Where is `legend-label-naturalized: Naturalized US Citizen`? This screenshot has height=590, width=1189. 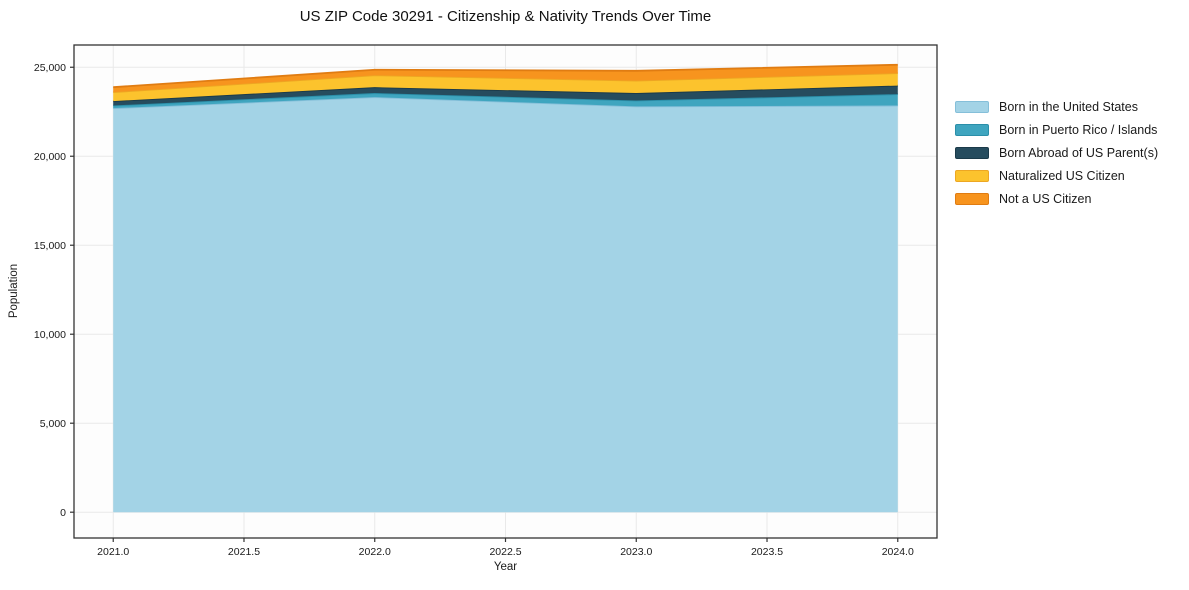 legend-label-naturalized: Naturalized US Citizen is located at coordinates (1062, 176).